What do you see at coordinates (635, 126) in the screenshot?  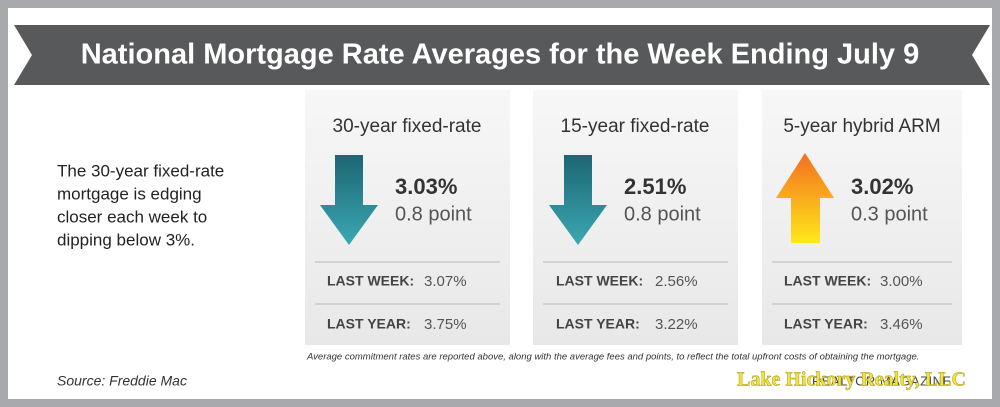 I see `card-heading: 15-year fixed-rate` at bounding box center [635, 126].